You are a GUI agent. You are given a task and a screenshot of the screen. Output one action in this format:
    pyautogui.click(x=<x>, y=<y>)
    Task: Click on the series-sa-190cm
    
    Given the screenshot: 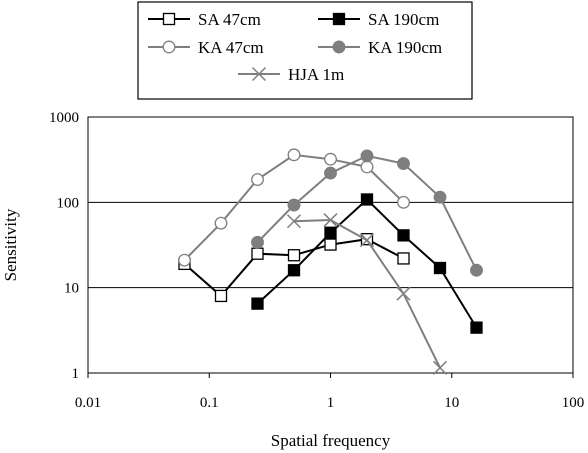 What is the action you would take?
    pyautogui.click(x=367, y=263)
    